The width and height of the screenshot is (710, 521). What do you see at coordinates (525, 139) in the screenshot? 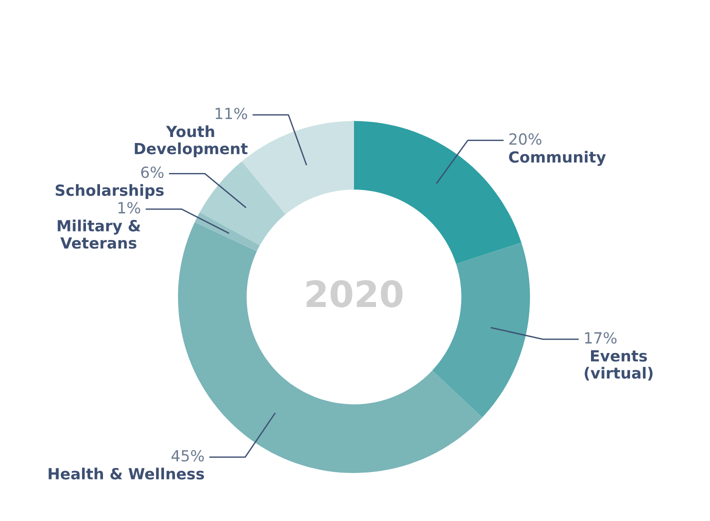
I see `data-label: 20%` at bounding box center [525, 139].